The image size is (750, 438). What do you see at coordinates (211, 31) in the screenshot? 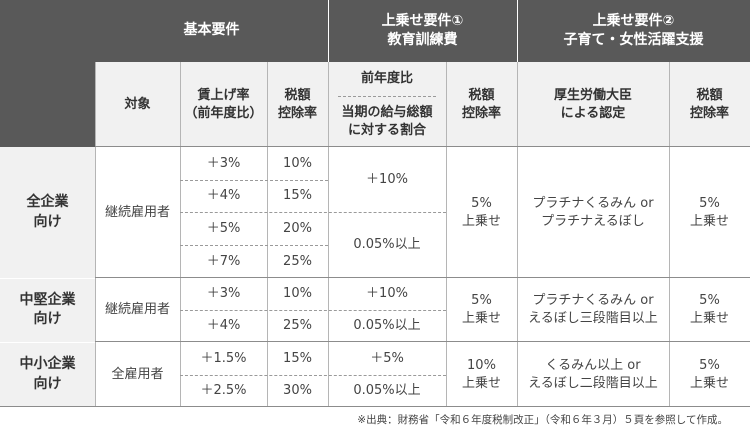
I see `header-basic: 基本要件` at bounding box center [211, 31].